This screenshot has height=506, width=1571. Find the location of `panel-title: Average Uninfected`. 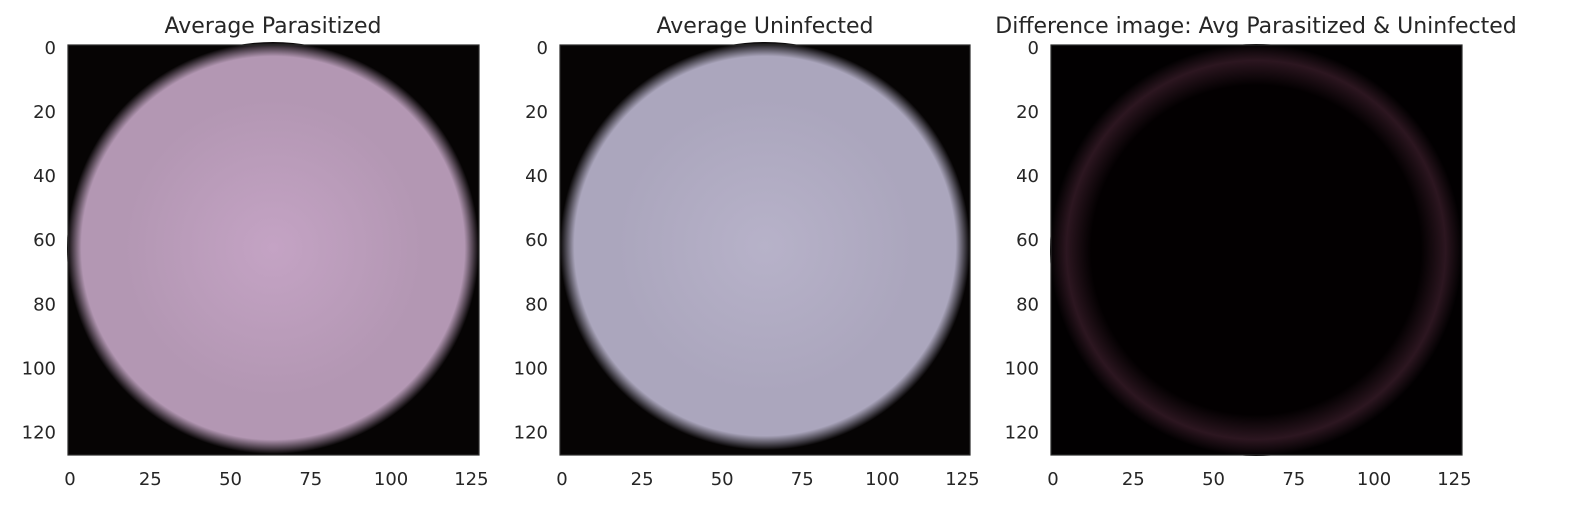

panel-title: Average Uninfected is located at coordinates (765, 26).